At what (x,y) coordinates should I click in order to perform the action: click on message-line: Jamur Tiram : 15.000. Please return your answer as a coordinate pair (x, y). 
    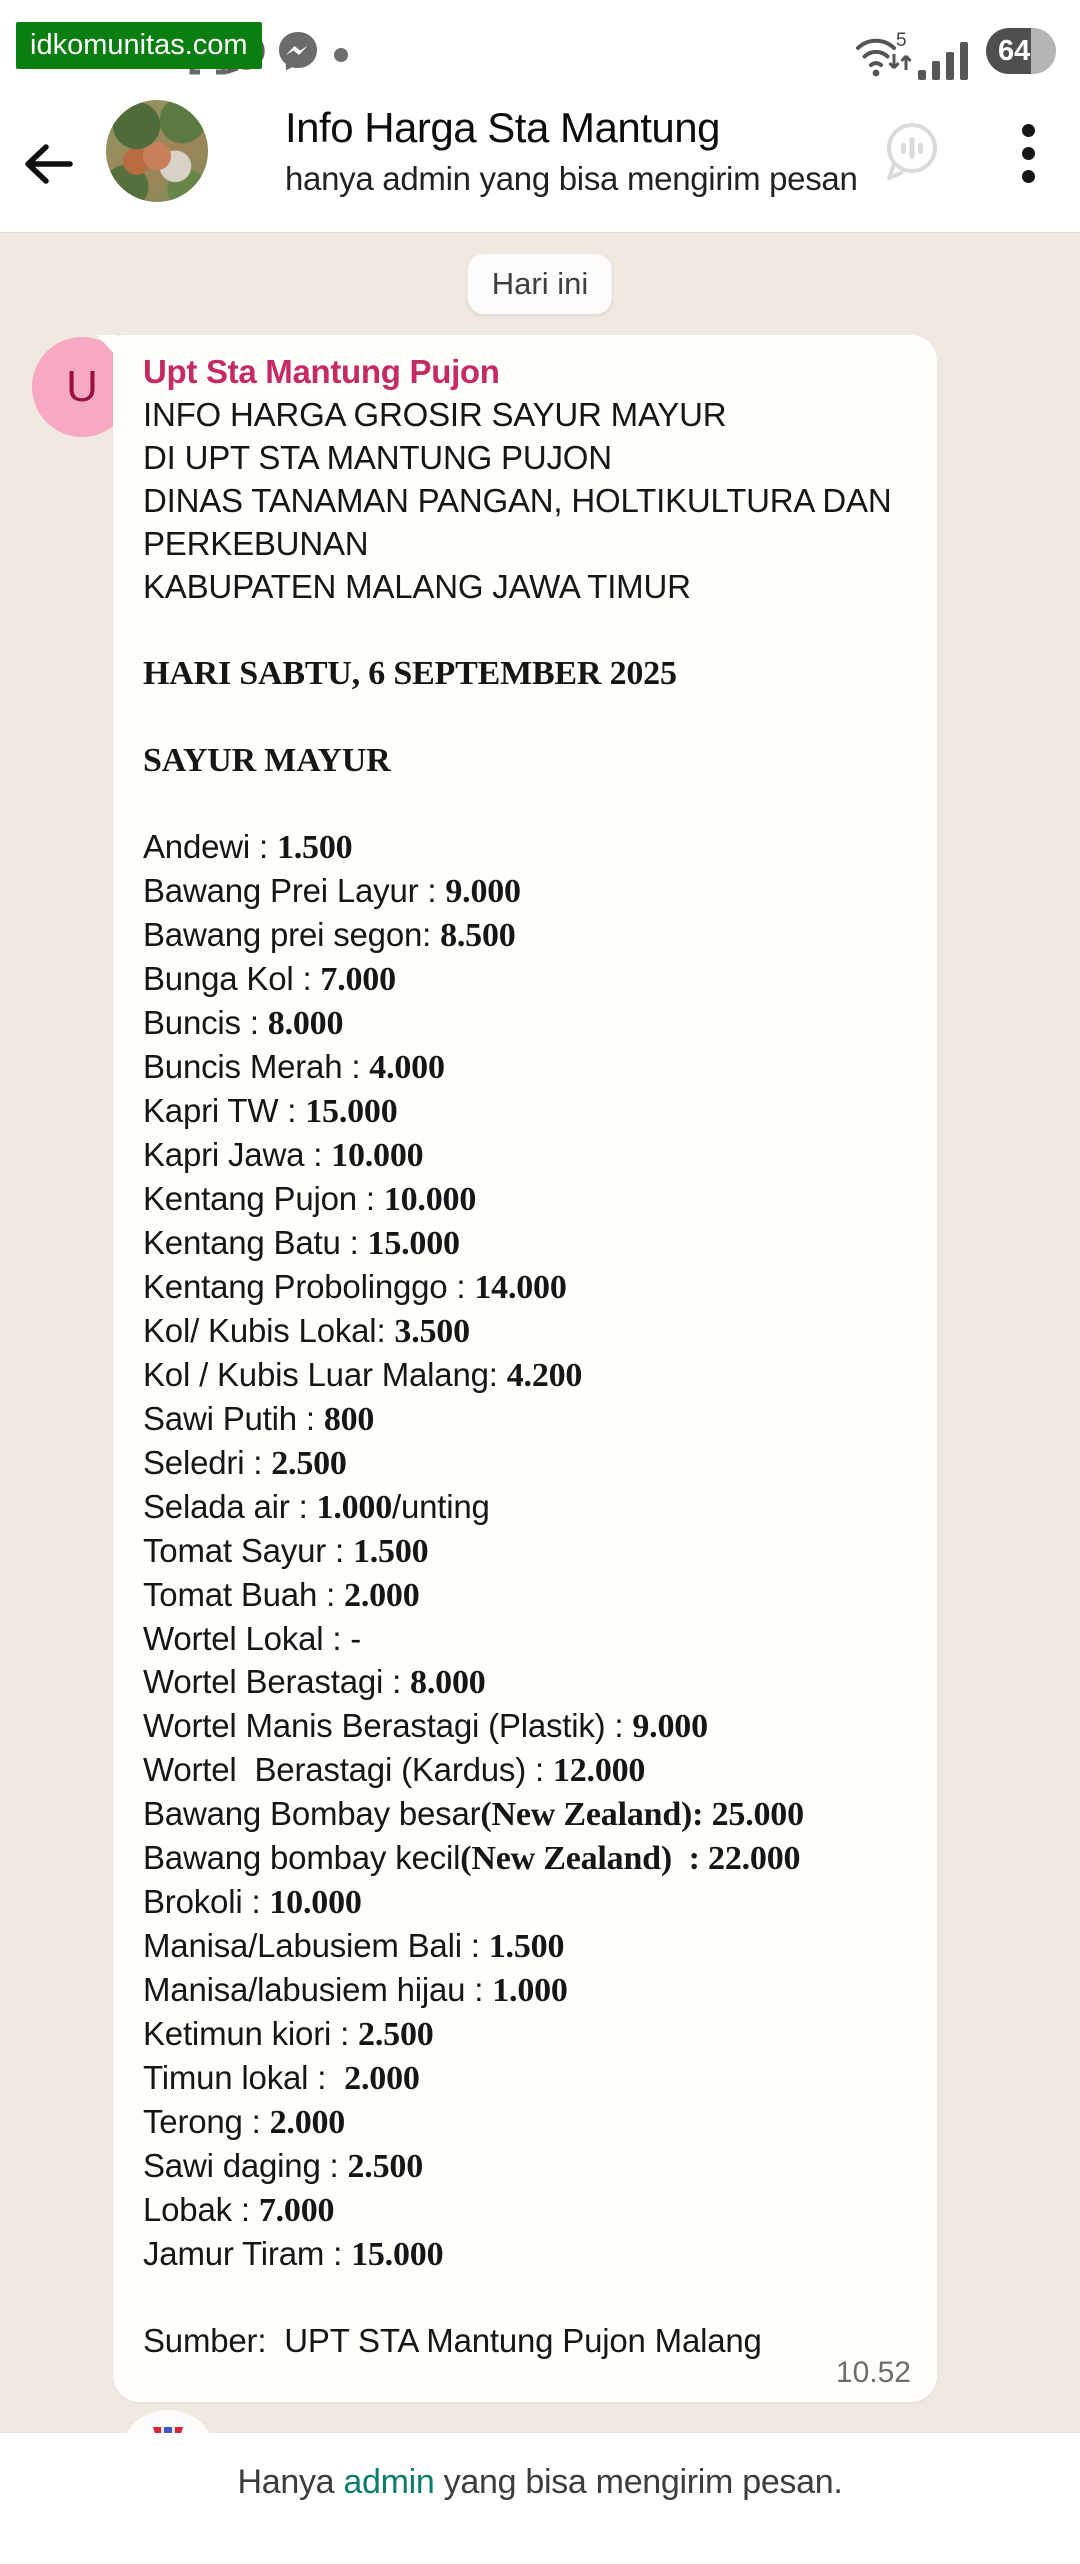
    Looking at the image, I should click on (293, 2254).